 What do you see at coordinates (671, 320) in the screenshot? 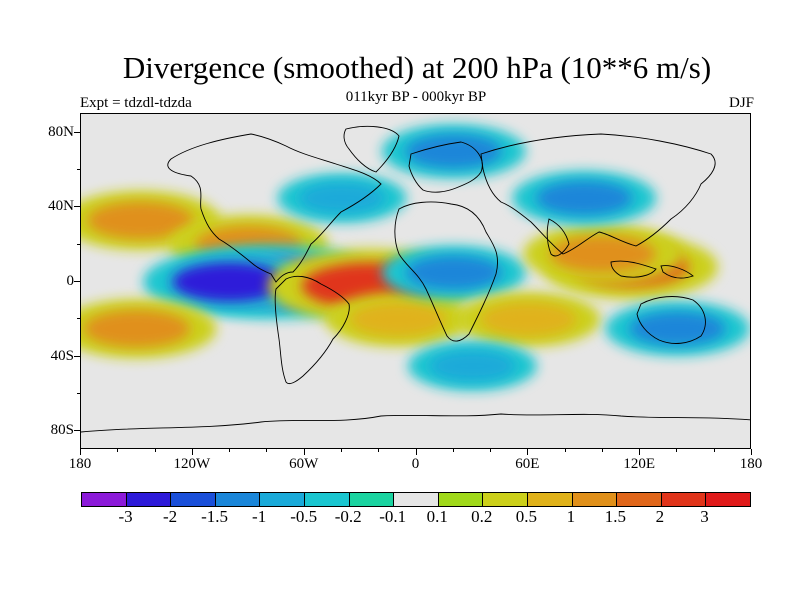
I see `australia-coastline` at bounding box center [671, 320].